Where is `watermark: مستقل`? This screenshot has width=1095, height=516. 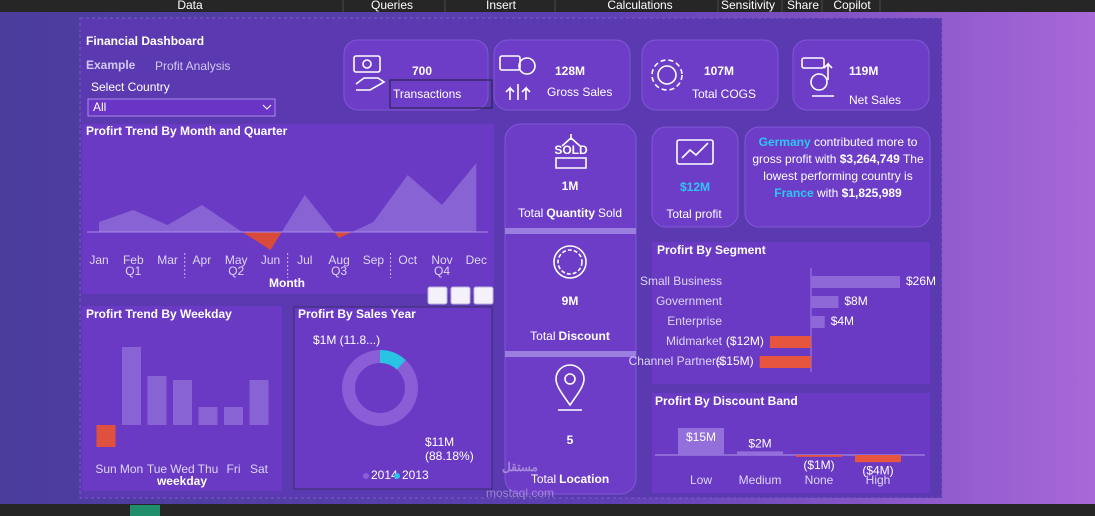 watermark: مستقل is located at coordinates (520, 467).